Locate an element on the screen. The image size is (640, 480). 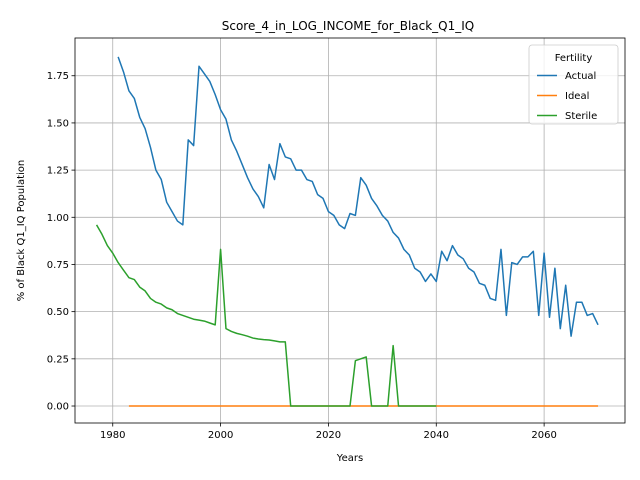
y-tick-label: 0.00 is located at coordinates (58, 407).